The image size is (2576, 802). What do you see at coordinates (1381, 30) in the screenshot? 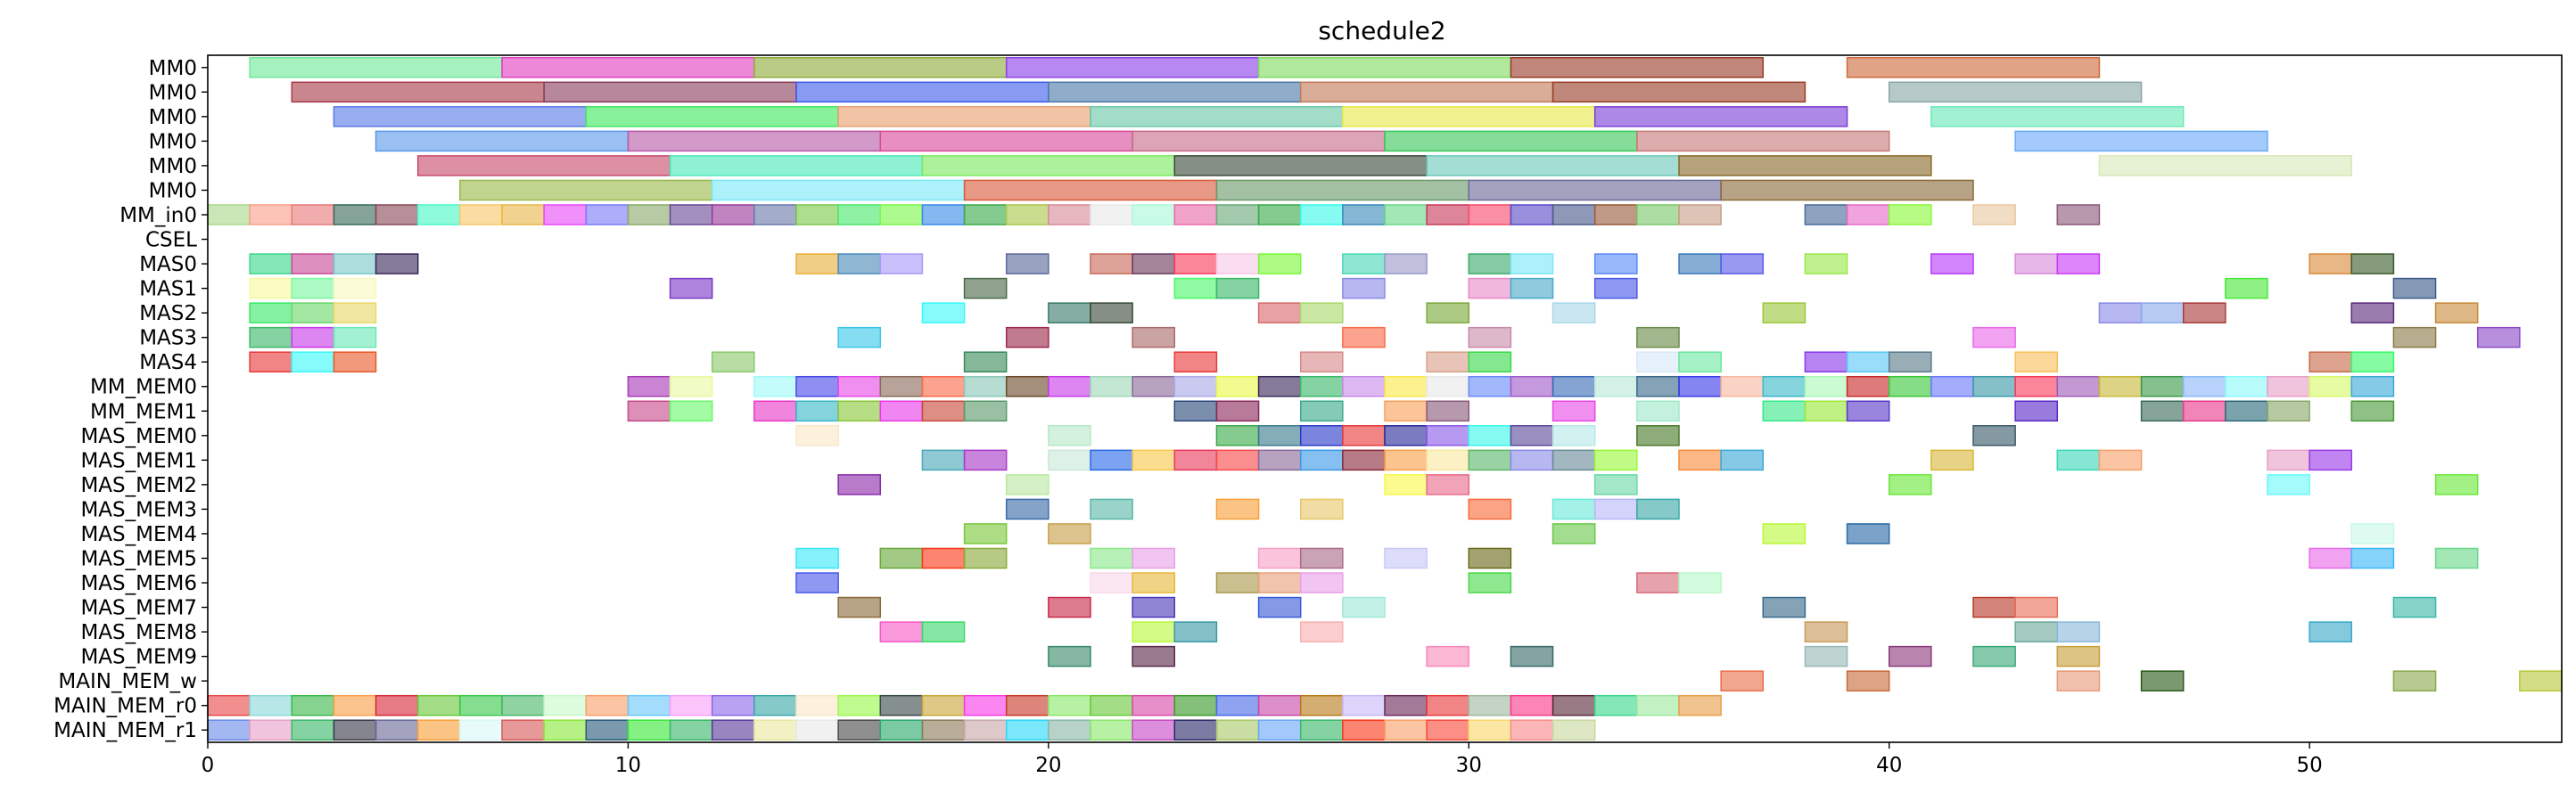
I see `chart-title: schedule2` at bounding box center [1381, 30].